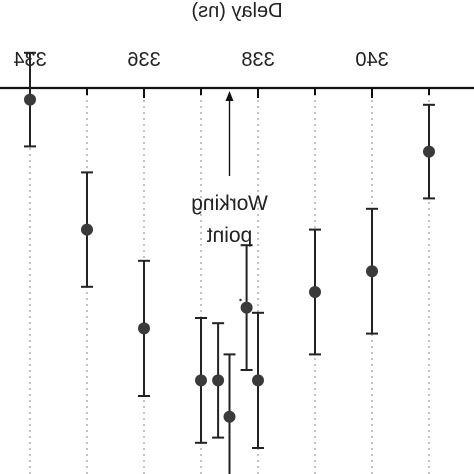 Image resolution: width=474 pixels, height=474 pixels. What do you see at coordinates (257, 60) in the screenshot?
I see `x-tick-label: 338` at bounding box center [257, 60].